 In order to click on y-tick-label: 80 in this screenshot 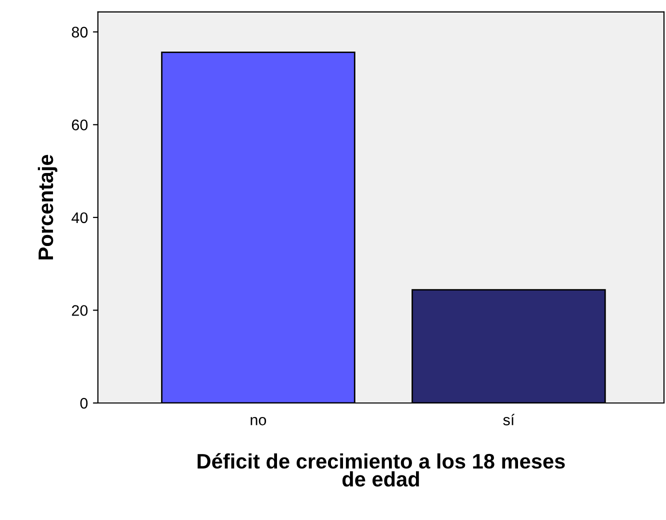, I will do `click(80, 32)`.